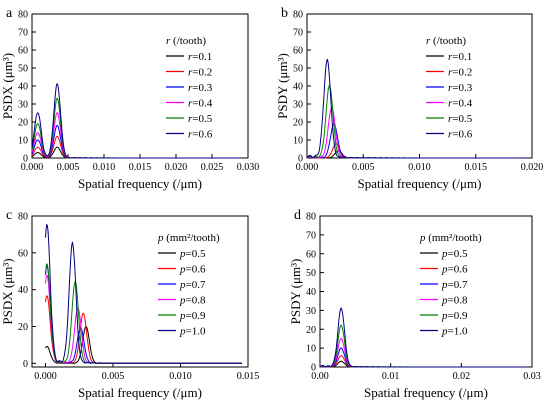  Describe the element at coordinates (9, 215) in the screenshot. I see `panel-label: c` at that location.